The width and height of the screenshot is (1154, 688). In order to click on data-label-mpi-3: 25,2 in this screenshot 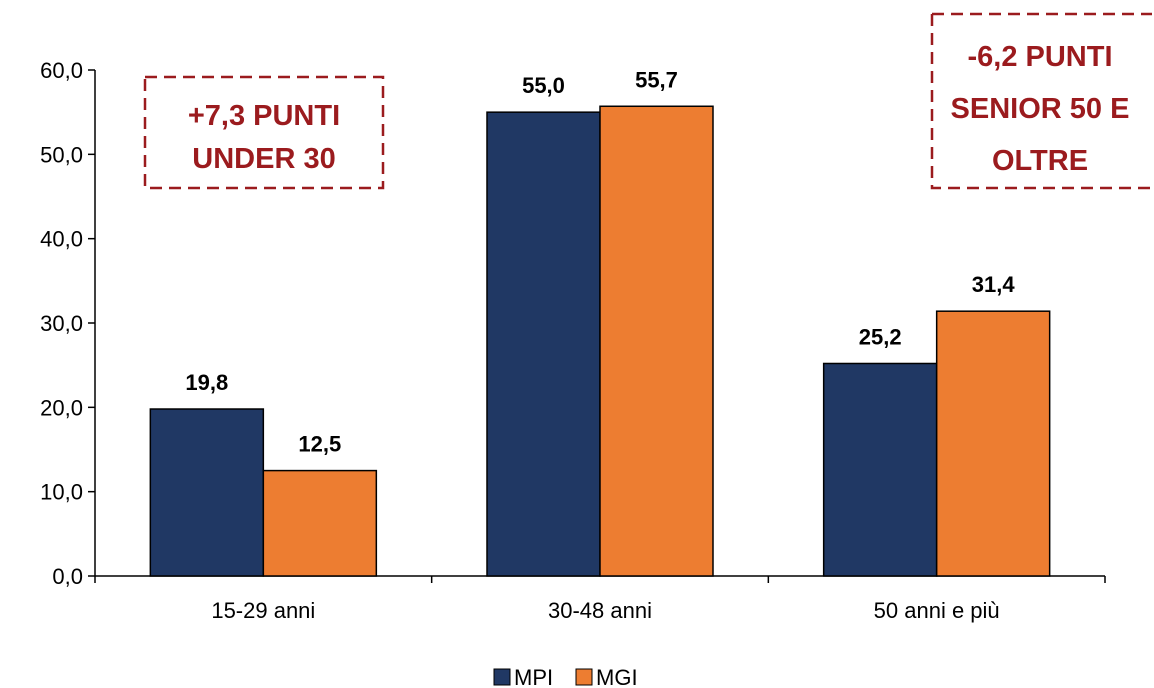, I will do `click(880, 336)`.